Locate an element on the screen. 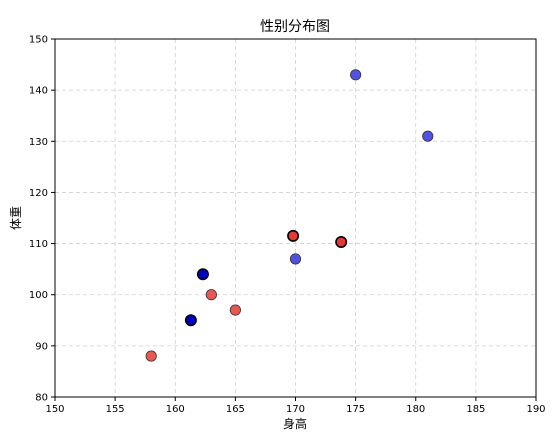 Image resolution: width=559 pixels, height=445 pixels. y-tick-label: 80 is located at coordinates (41, 398).